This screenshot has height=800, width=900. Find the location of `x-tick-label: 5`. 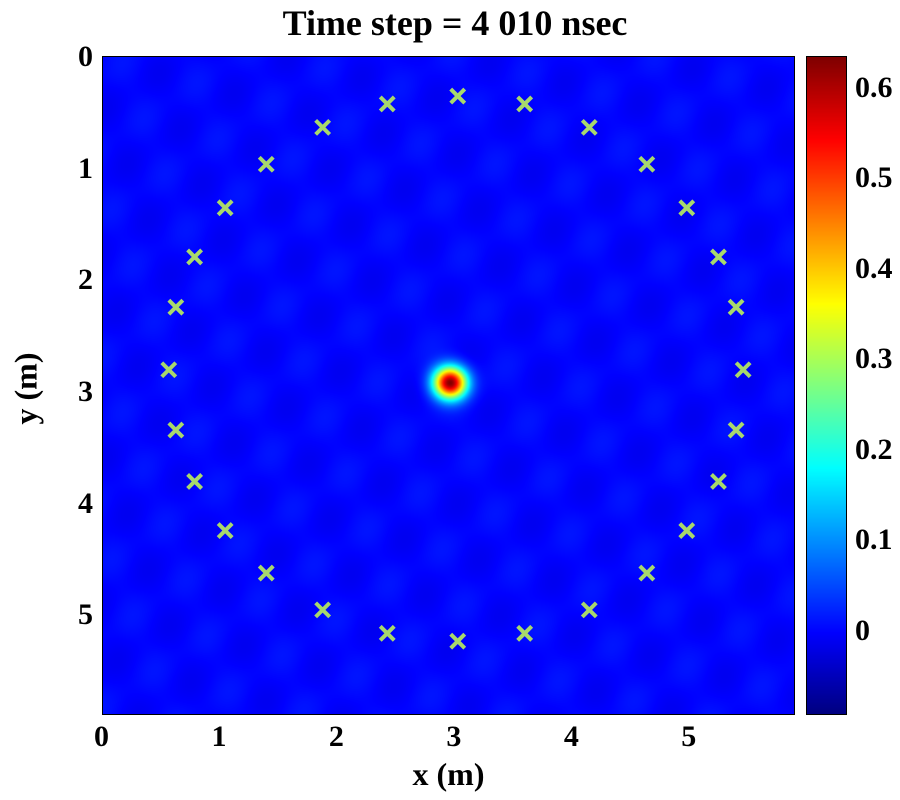

x-tick-label: 5 is located at coordinates (689, 736).